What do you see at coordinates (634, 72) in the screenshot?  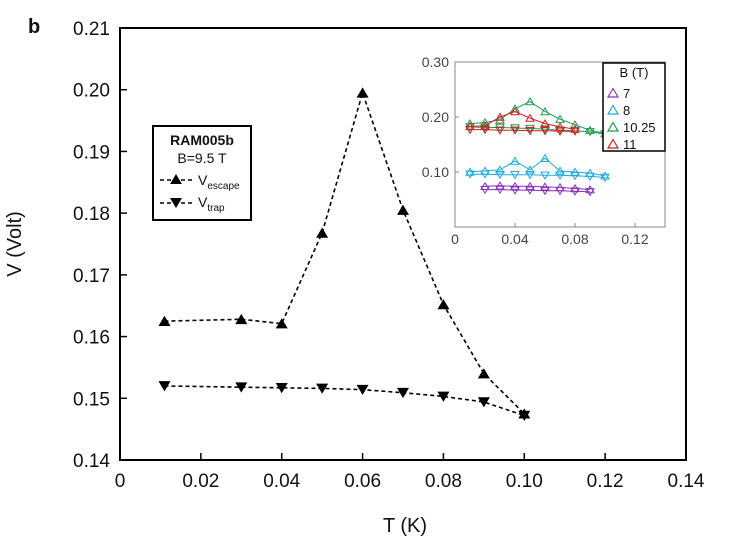 I see `inset-legend-title: B (T)` at bounding box center [634, 72].